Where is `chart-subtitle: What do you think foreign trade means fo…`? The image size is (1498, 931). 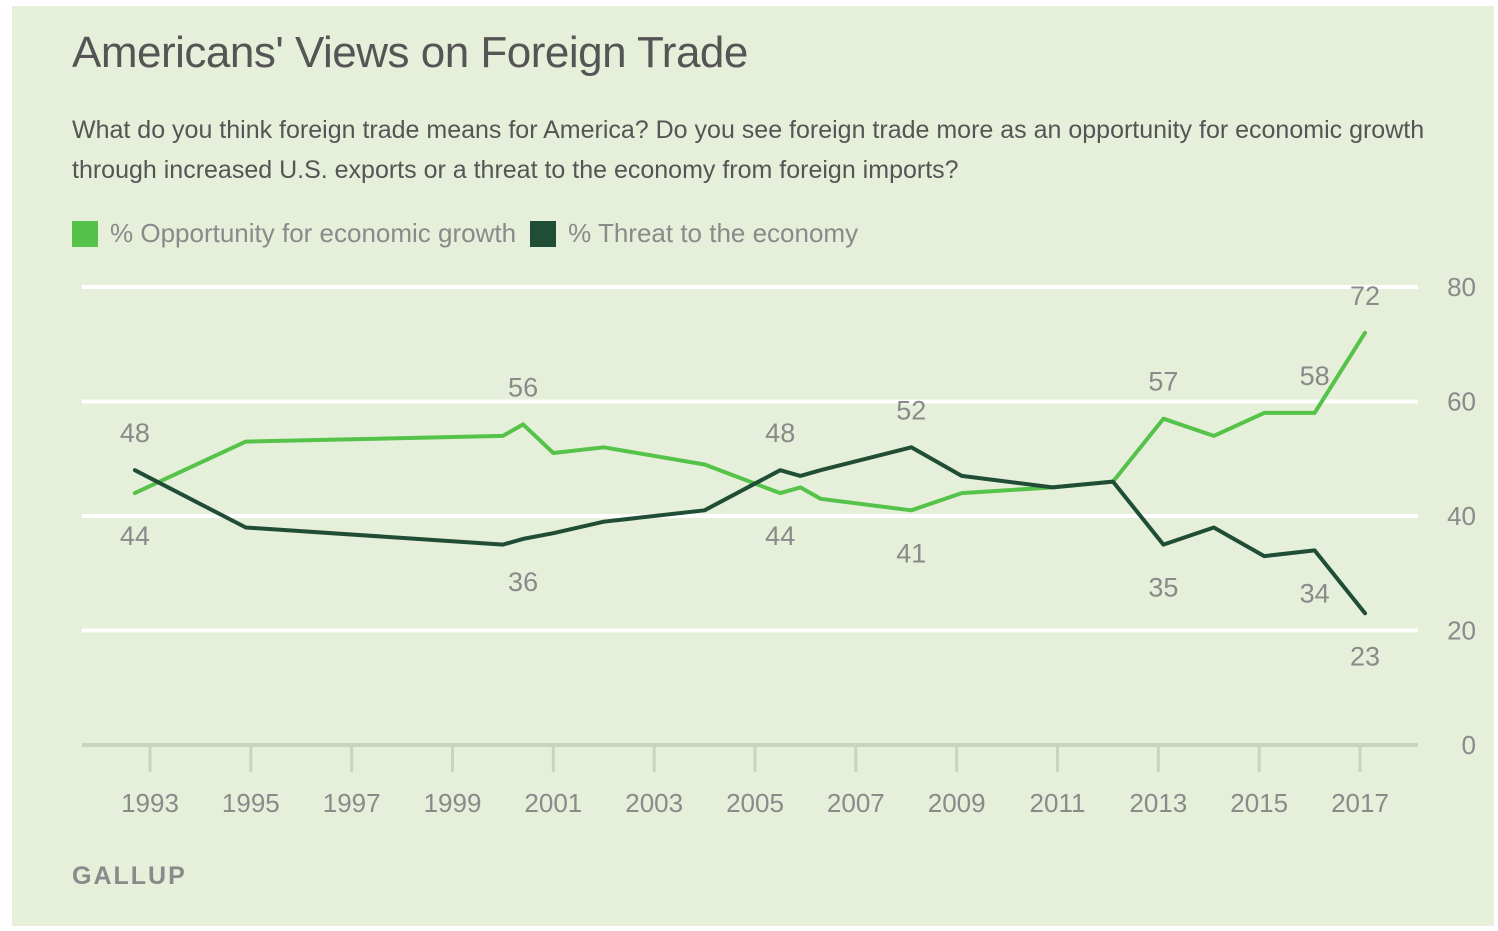 chart-subtitle: What do you think foreign trade means fo… is located at coordinates (748, 150).